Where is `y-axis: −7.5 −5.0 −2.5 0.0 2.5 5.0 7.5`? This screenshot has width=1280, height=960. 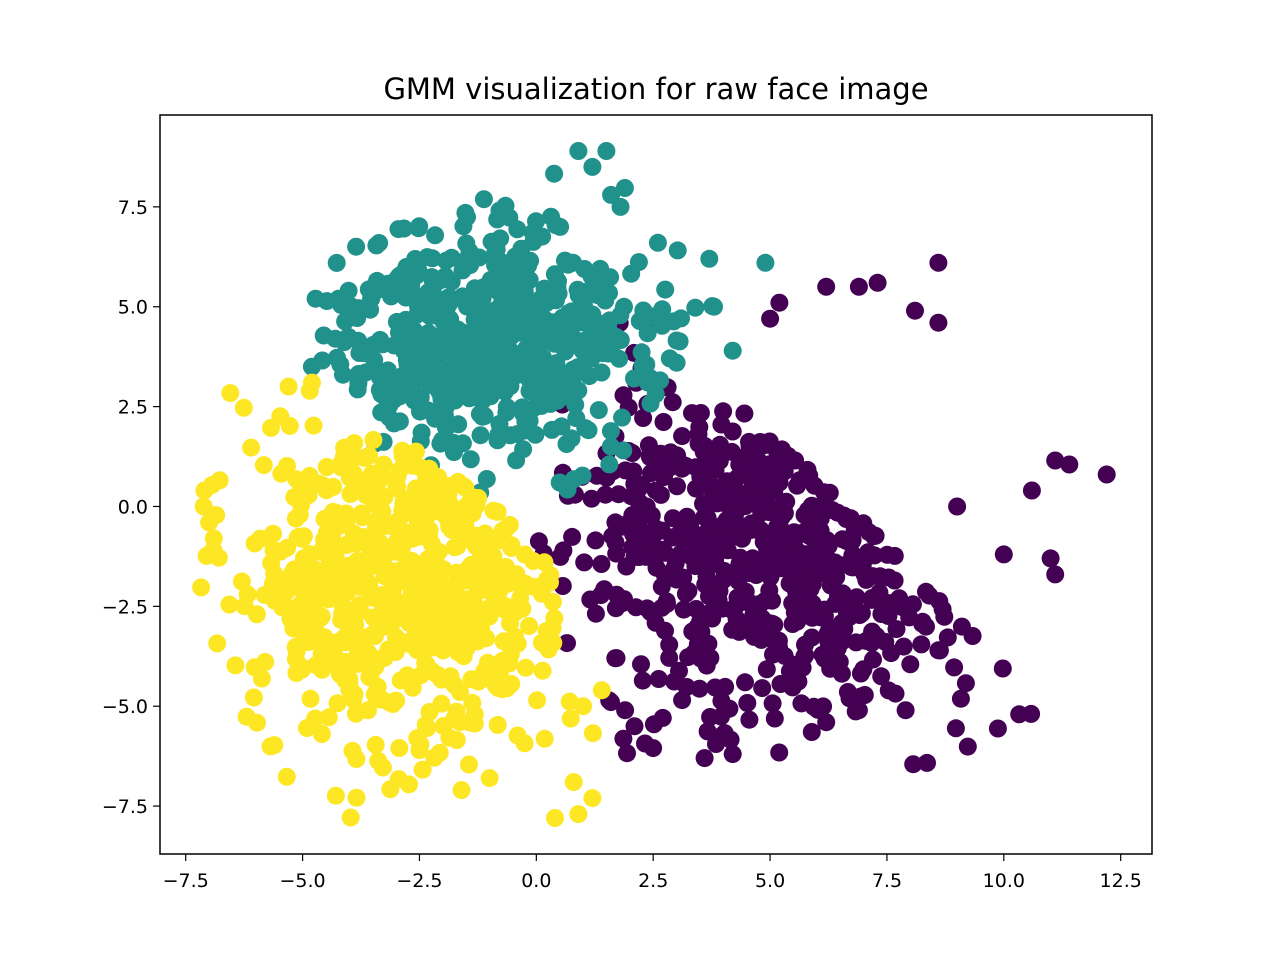 y-axis: −7.5 −5.0 −2.5 0.0 2.5 5.0 7.5 is located at coordinates (131, 507).